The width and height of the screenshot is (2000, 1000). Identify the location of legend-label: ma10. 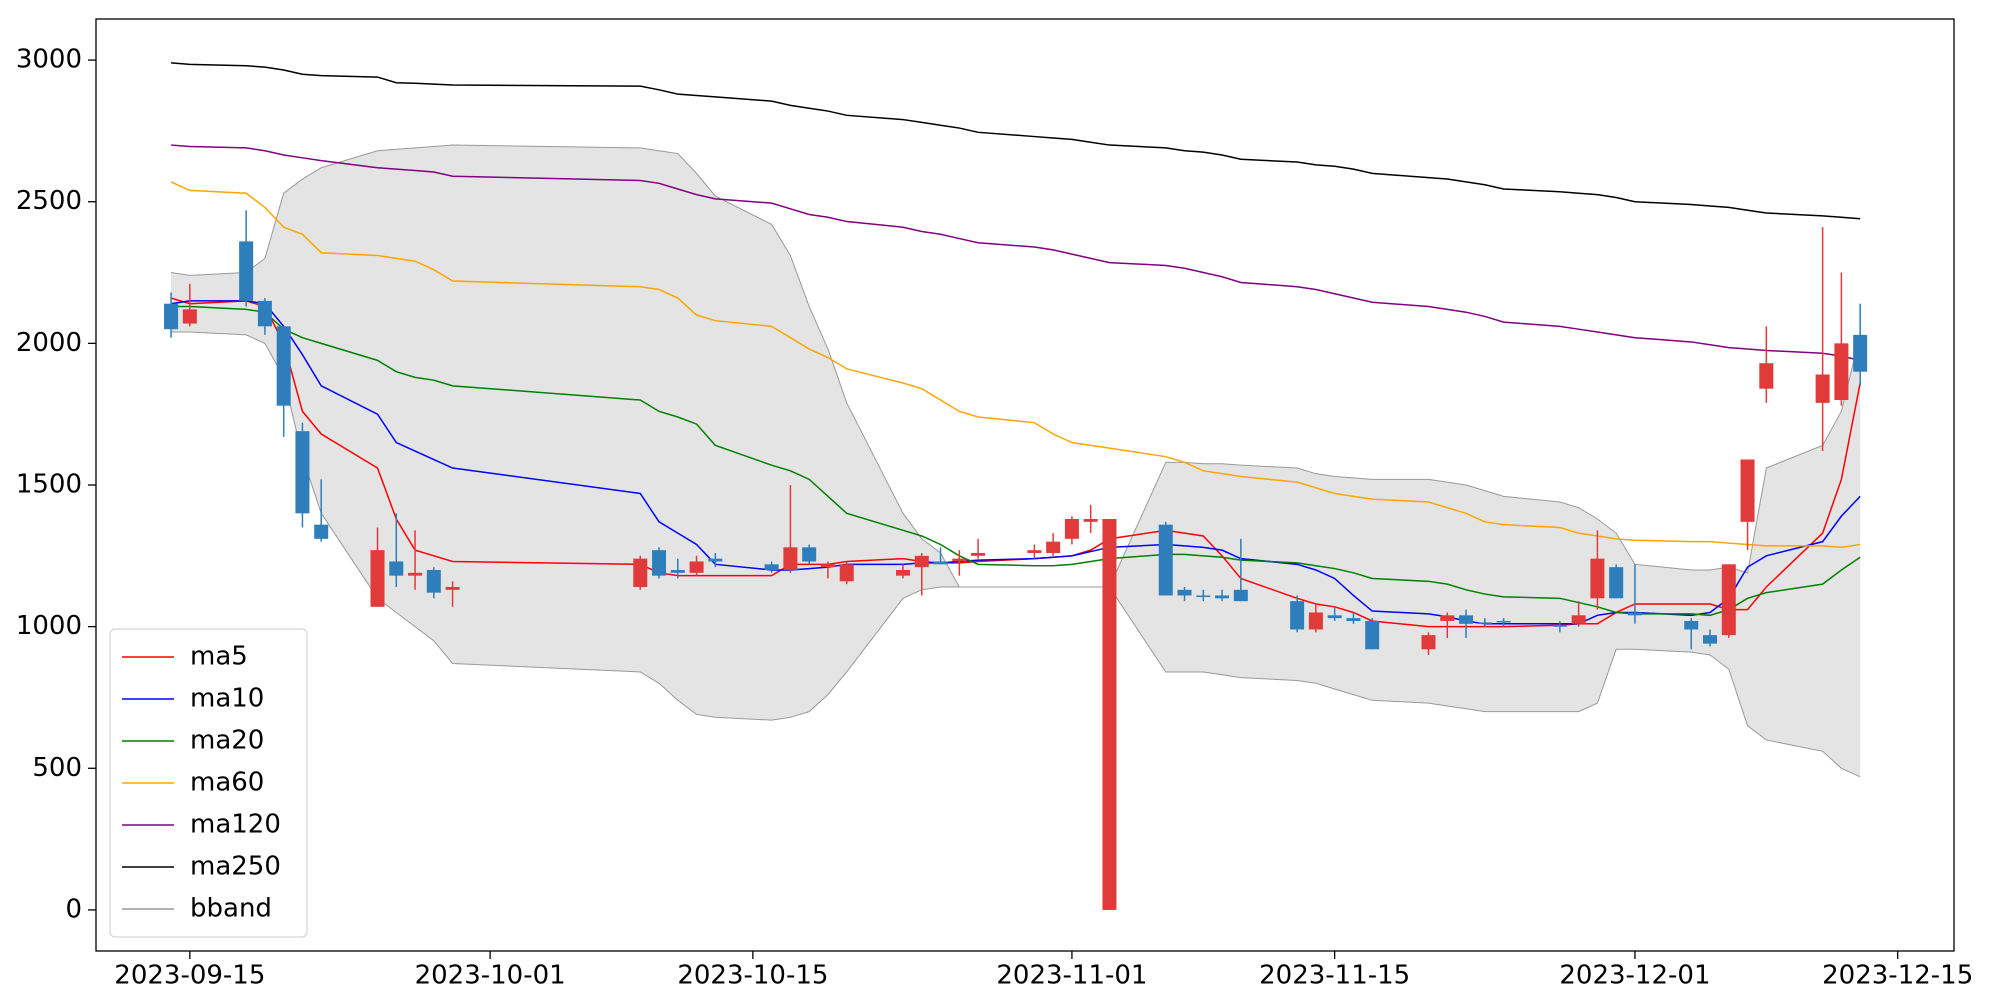
(227, 699).